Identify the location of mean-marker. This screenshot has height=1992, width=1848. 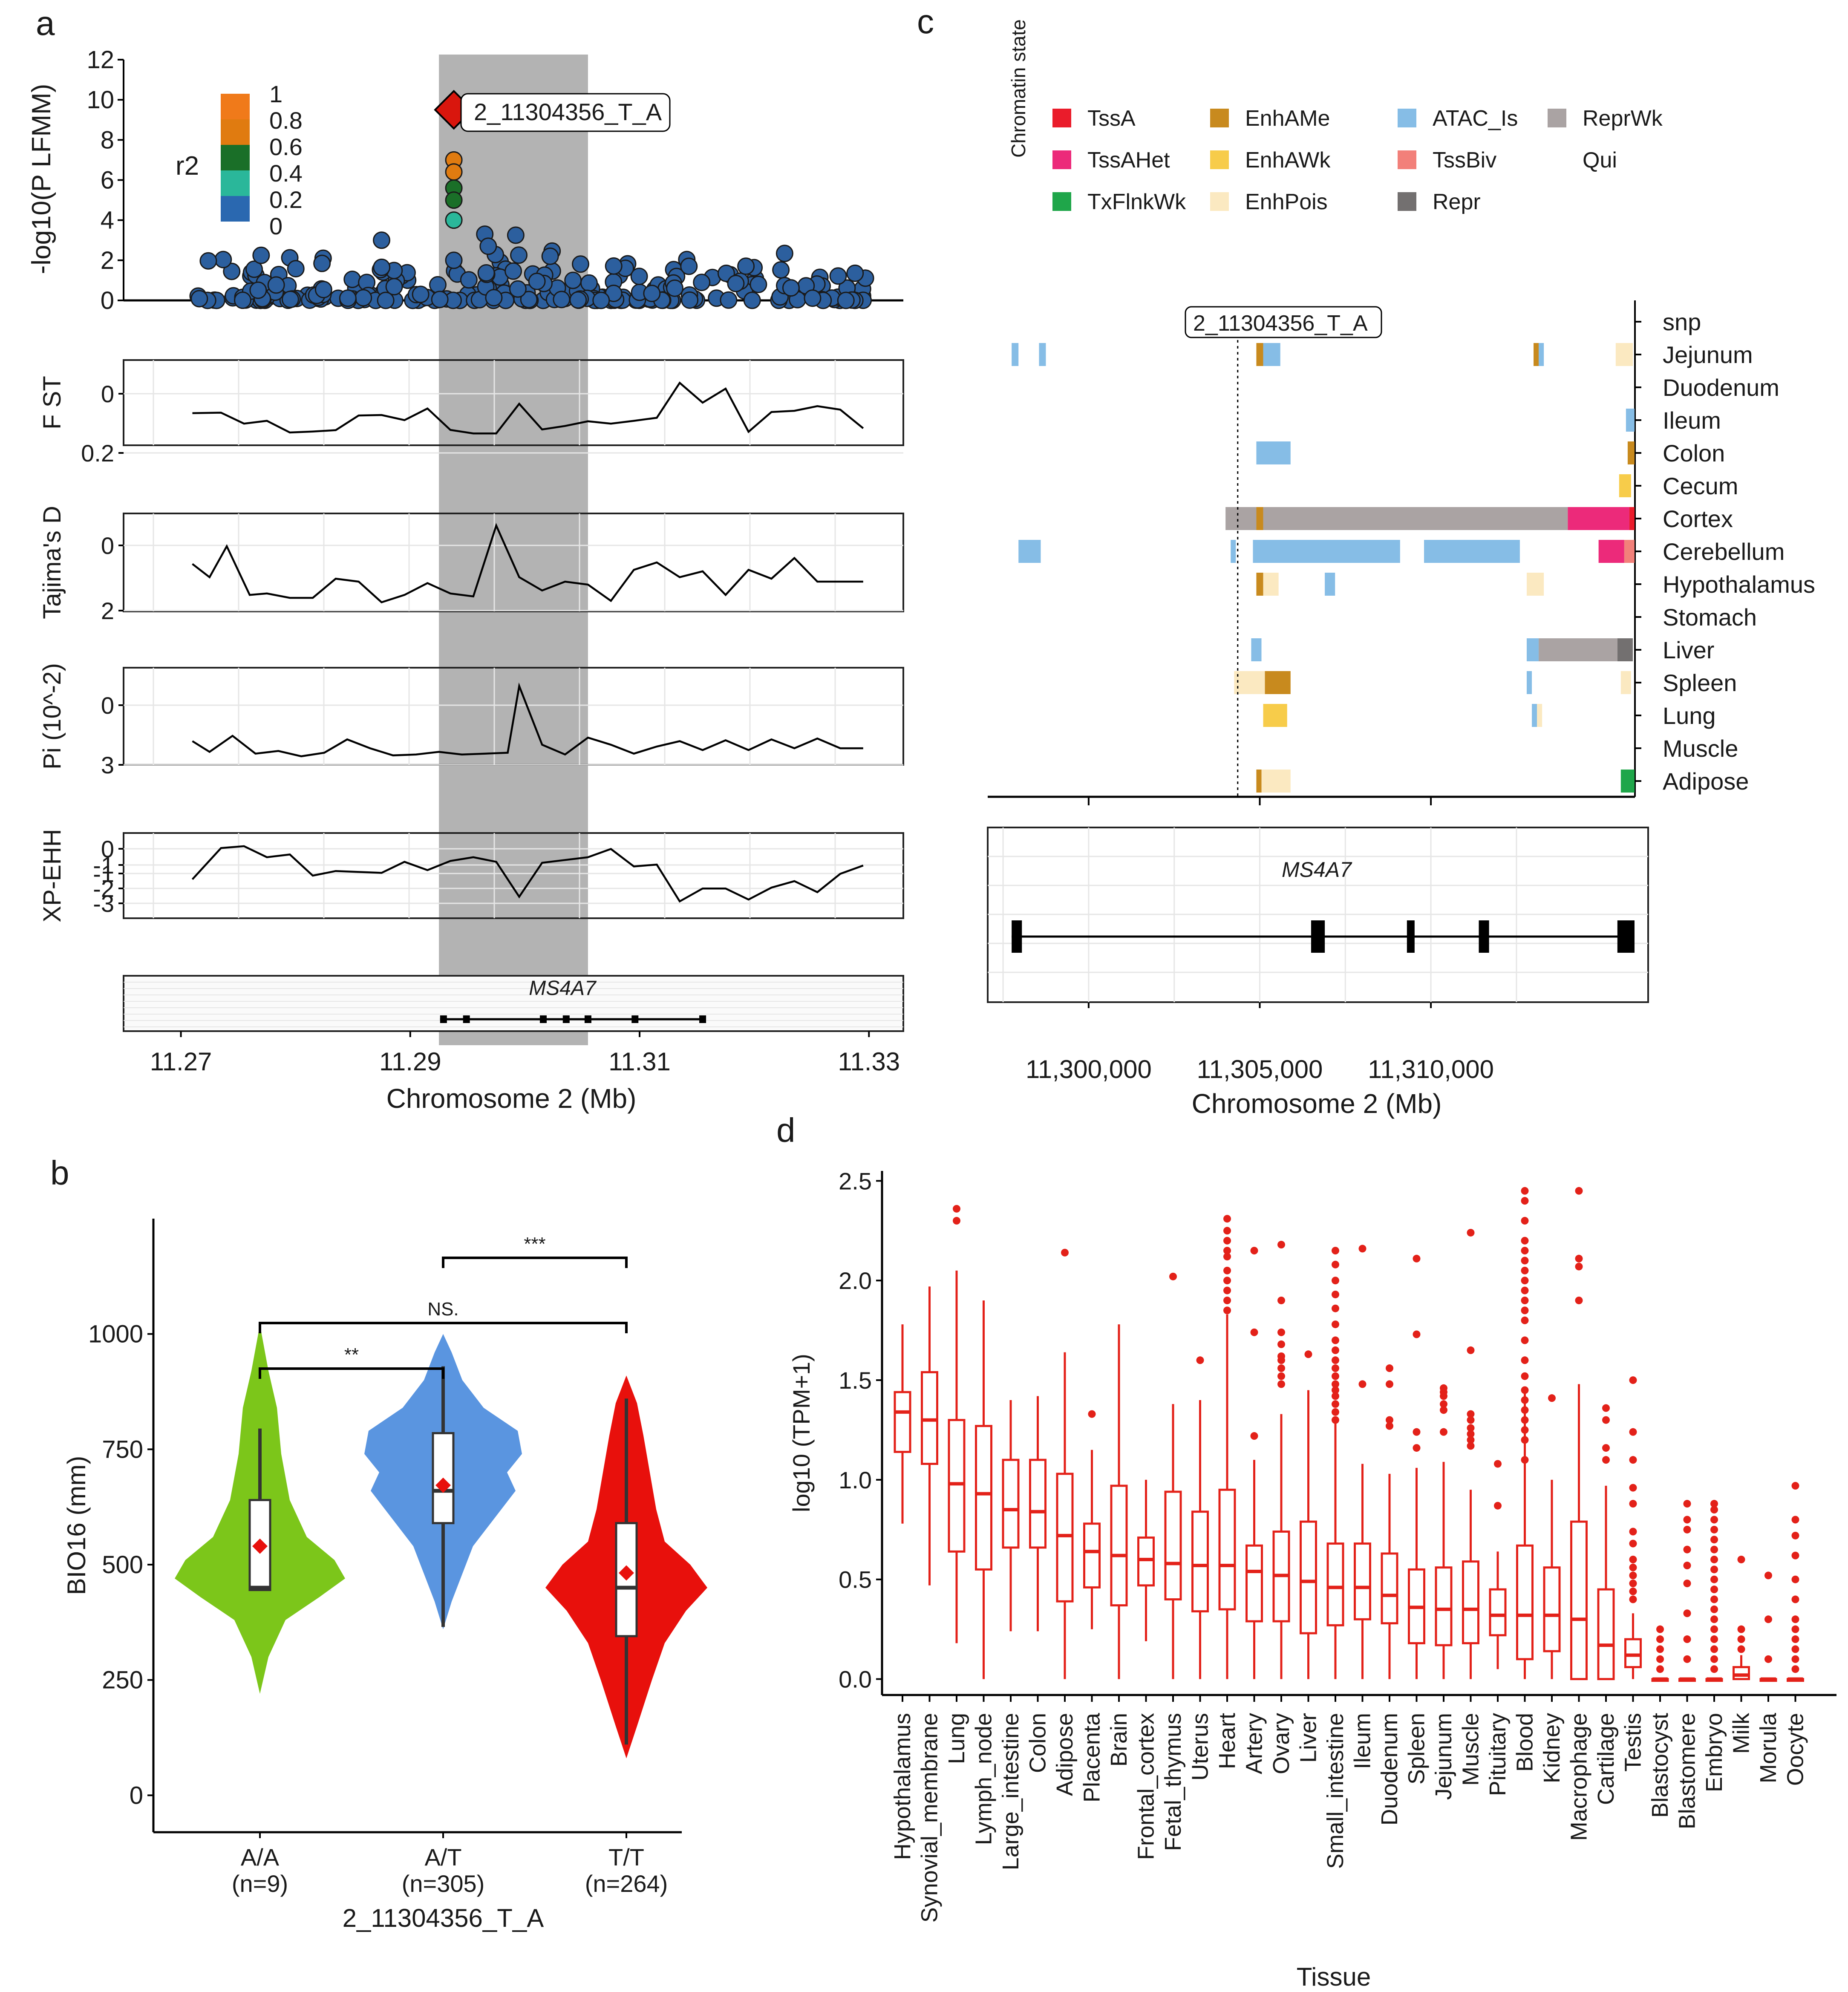
(443, 1485).